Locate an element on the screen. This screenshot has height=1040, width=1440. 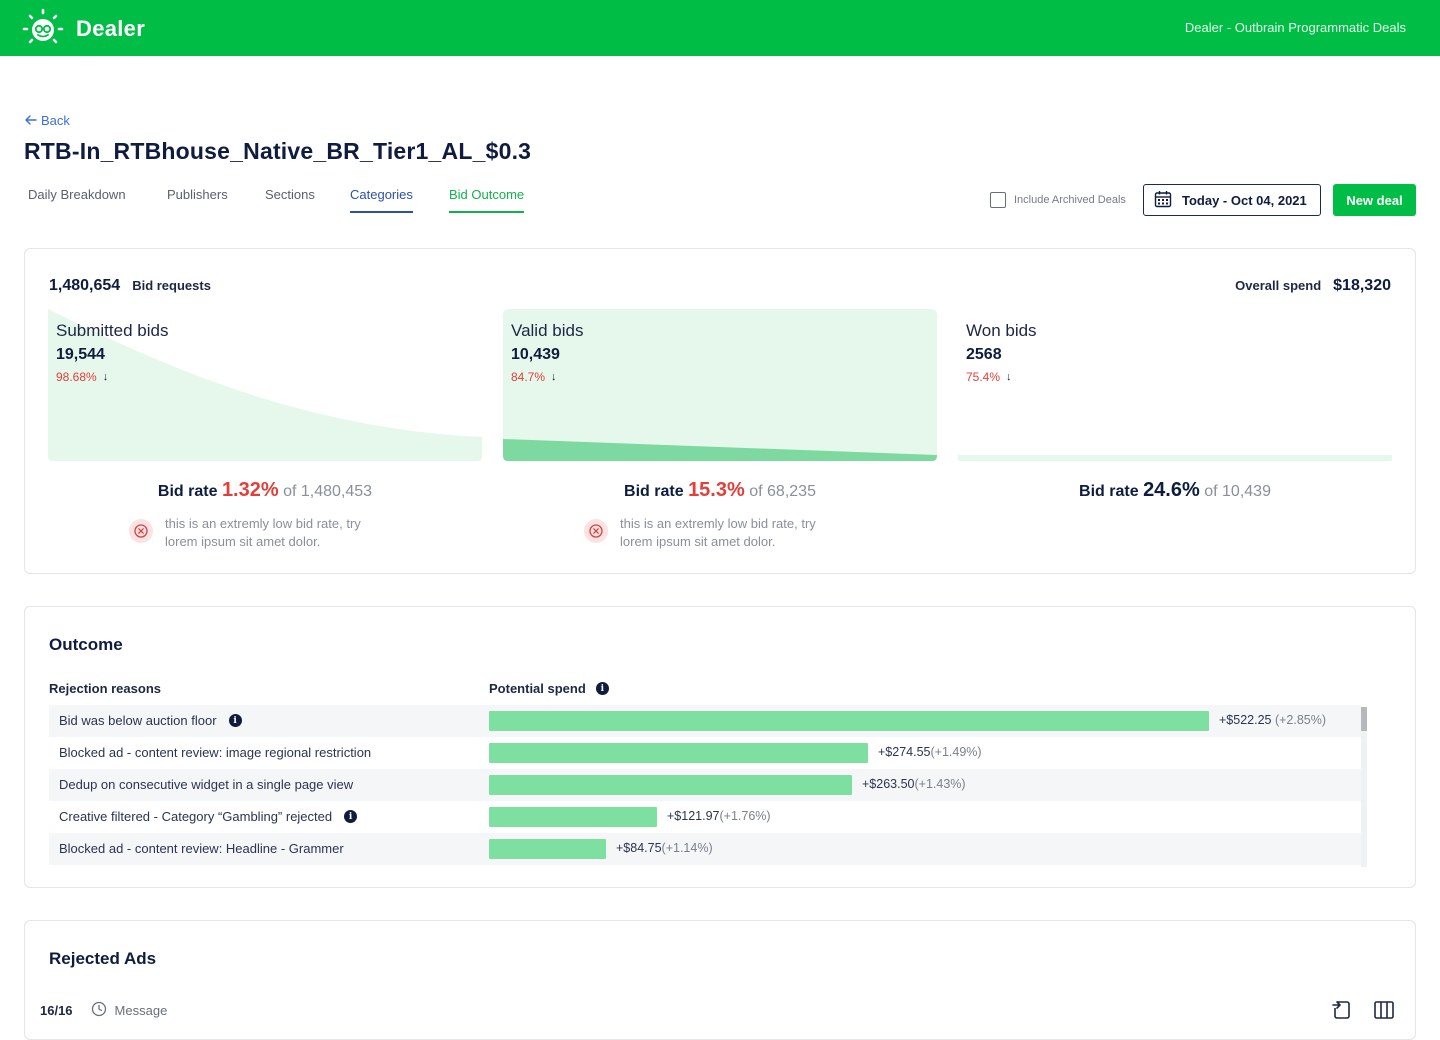
funnel-percent: 98.68% ↓ is located at coordinates (82, 377).